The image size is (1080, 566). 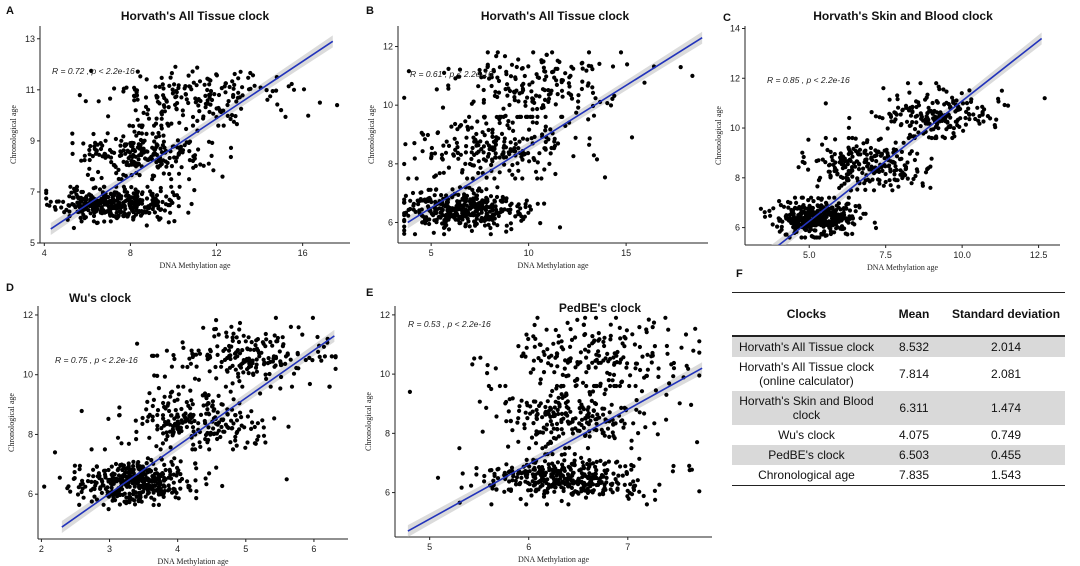 What do you see at coordinates (429, 547) in the screenshot?
I see `x-tick-label: 5` at bounding box center [429, 547].